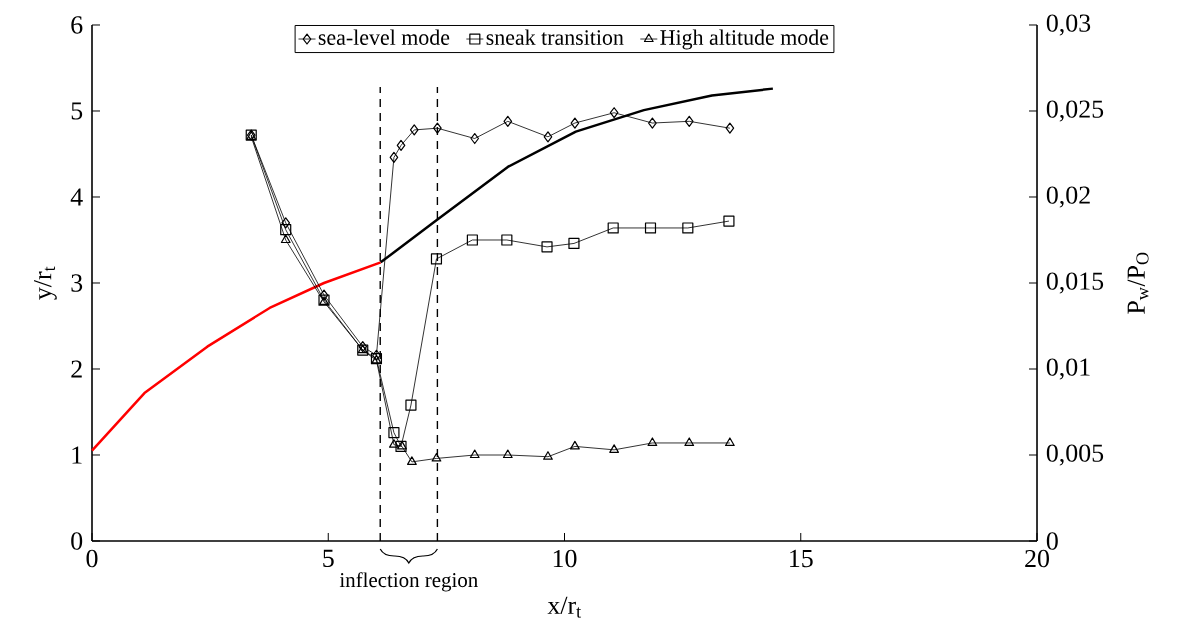 The image size is (1189, 642). I want to click on x-axis-title: x/r$_{t}$, so click(564, 607).